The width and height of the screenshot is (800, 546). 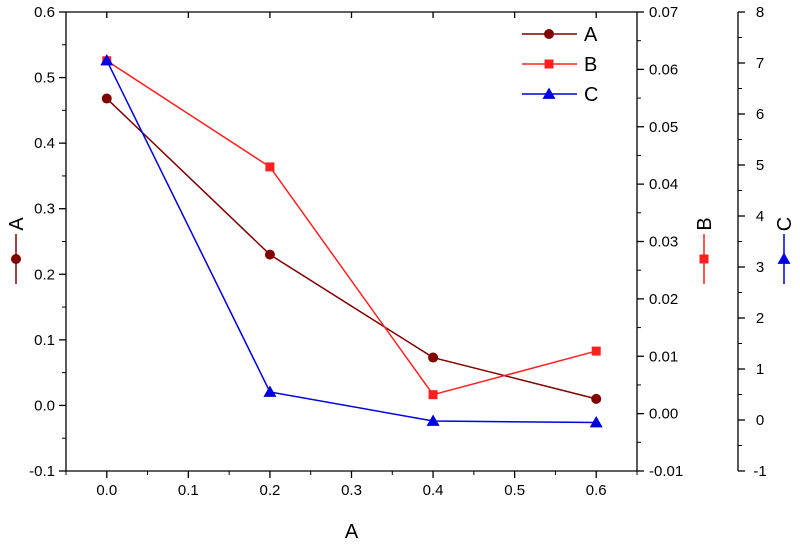 I want to click on x-tick-label: 0.0, so click(x=106, y=490).